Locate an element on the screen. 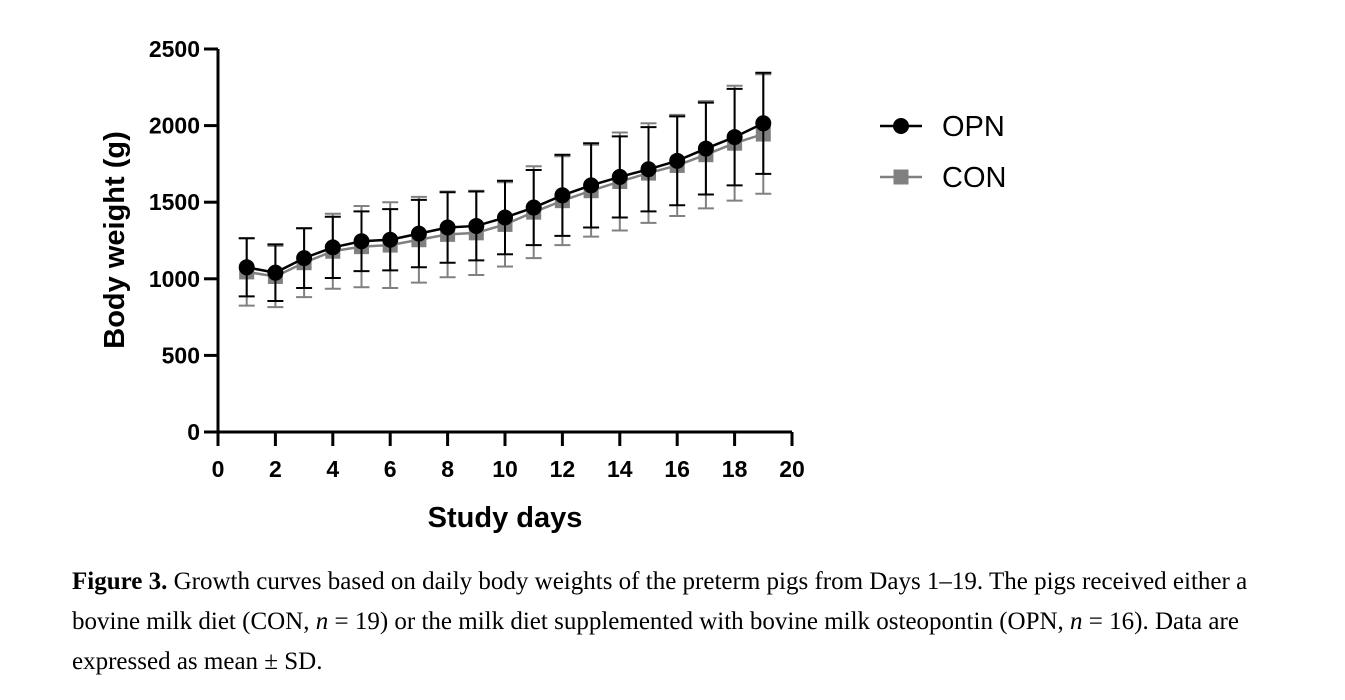  x-tick-label: 8 is located at coordinates (447, 469).